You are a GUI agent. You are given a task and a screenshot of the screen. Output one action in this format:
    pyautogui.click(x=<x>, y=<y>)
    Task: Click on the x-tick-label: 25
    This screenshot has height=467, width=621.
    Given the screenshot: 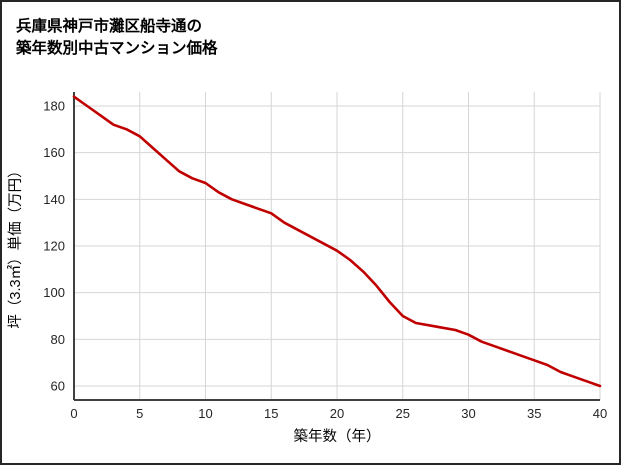 What is the action you would take?
    pyautogui.click(x=403, y=413)
    